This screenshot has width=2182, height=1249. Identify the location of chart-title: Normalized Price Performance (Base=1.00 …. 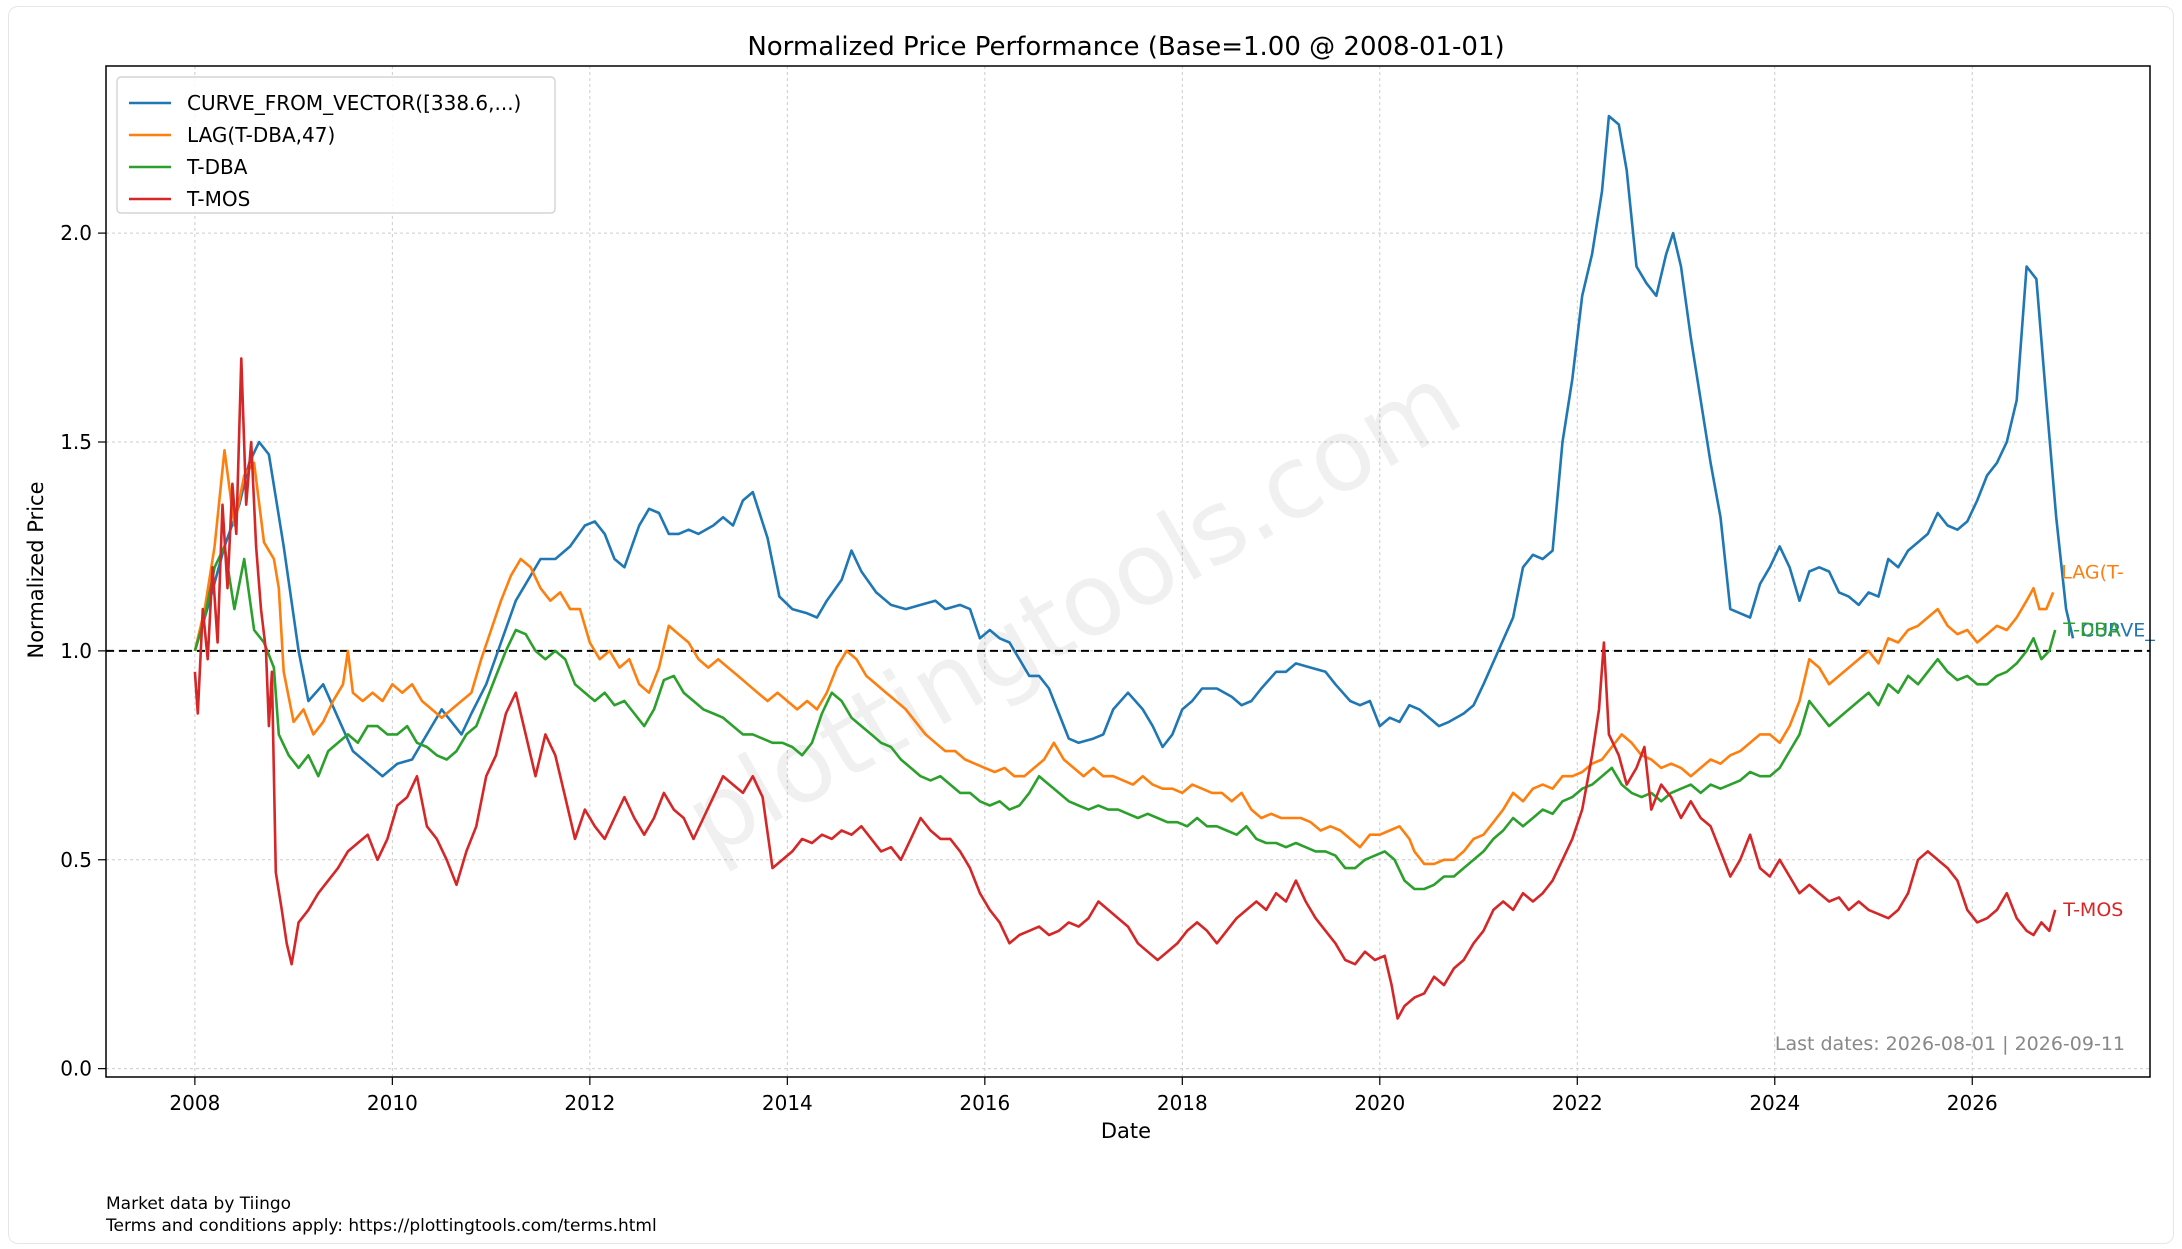
(1125, 47).